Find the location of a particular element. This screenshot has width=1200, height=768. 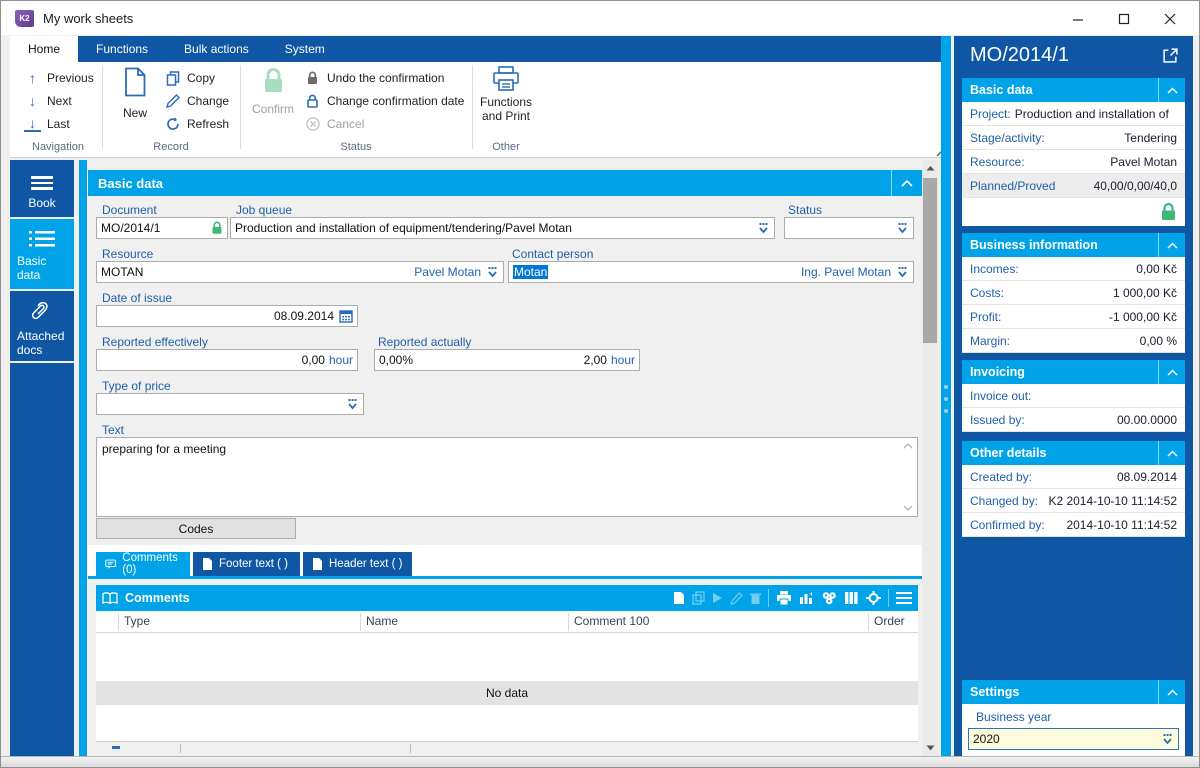

card-business-header: Business information is located at coordinates (1073, 245).